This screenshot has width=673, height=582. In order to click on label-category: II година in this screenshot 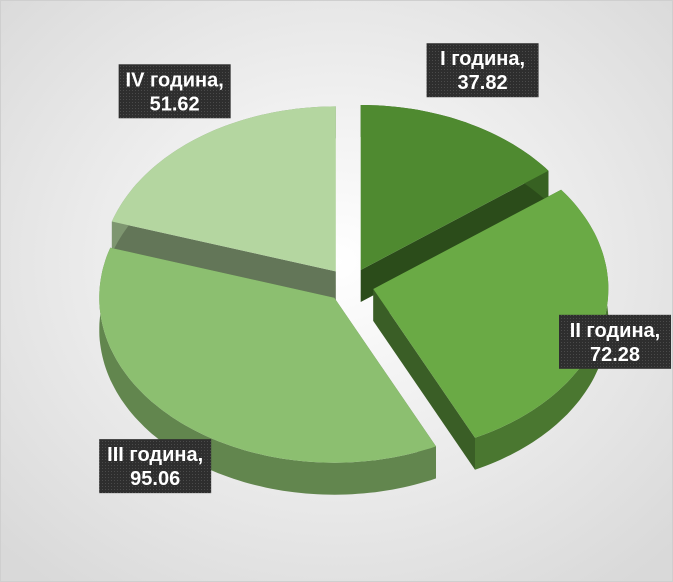, I will do `click(613, 331)`.